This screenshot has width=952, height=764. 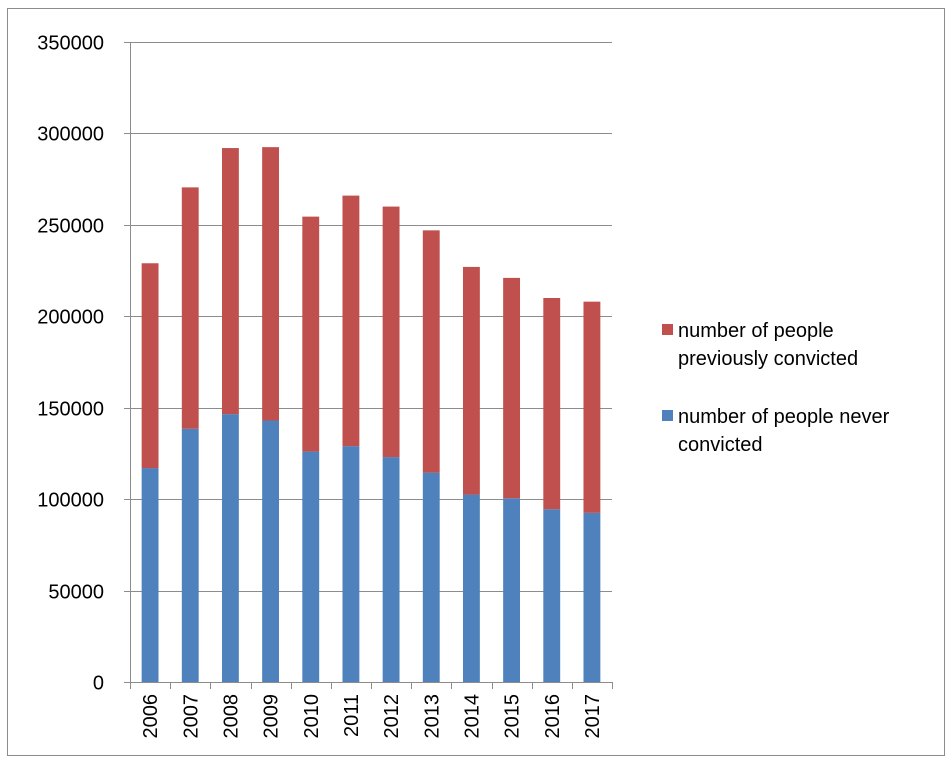 I want to click on legend-label-line: convicted, so click(x=720, y=445).